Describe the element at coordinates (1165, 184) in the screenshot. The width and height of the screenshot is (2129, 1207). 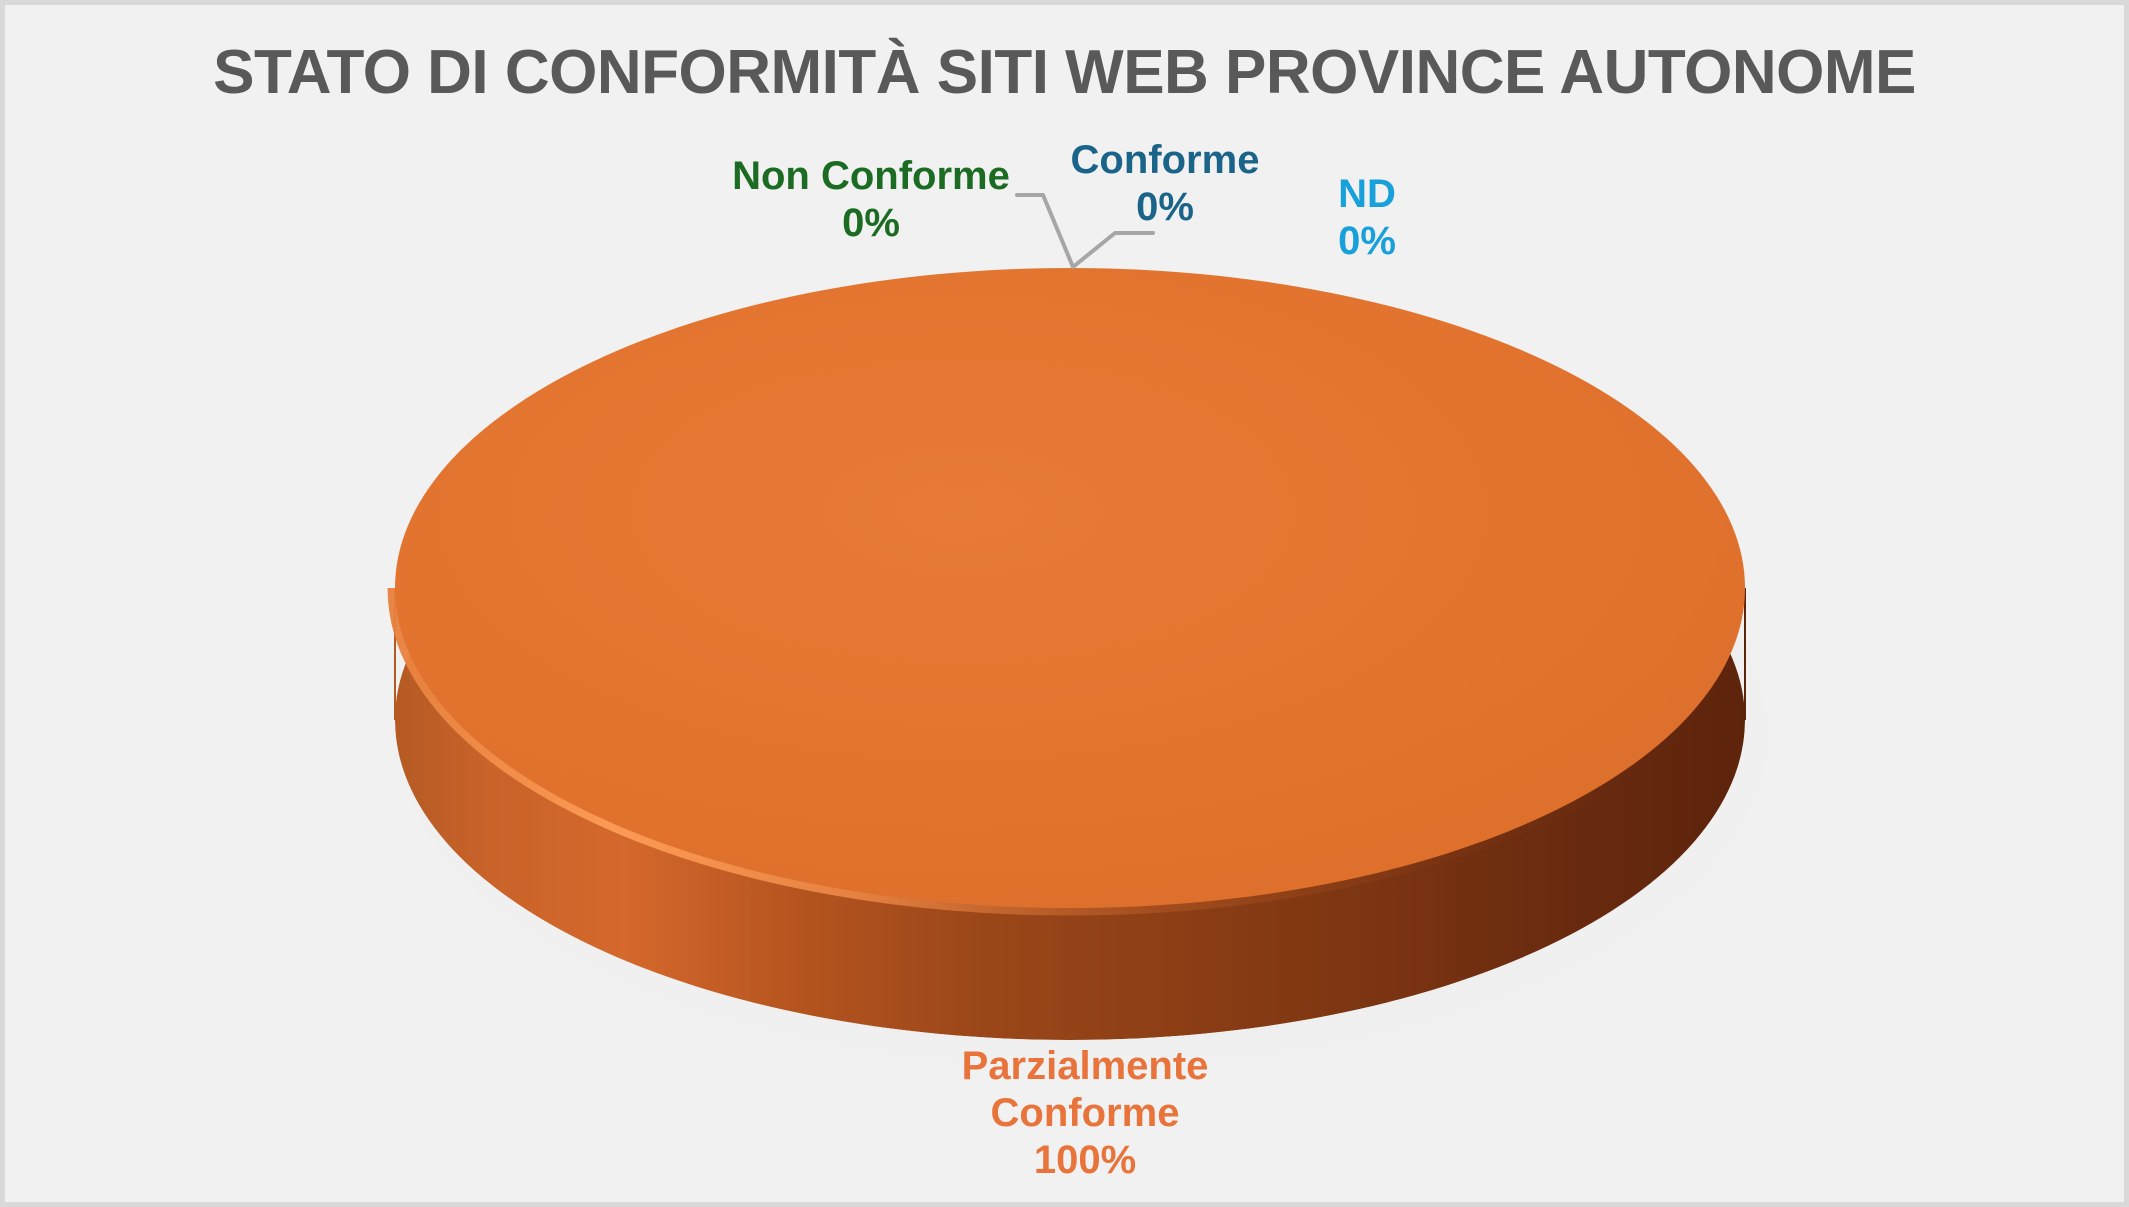
I see `data-label-conforme: Conforme 0%` at that location.